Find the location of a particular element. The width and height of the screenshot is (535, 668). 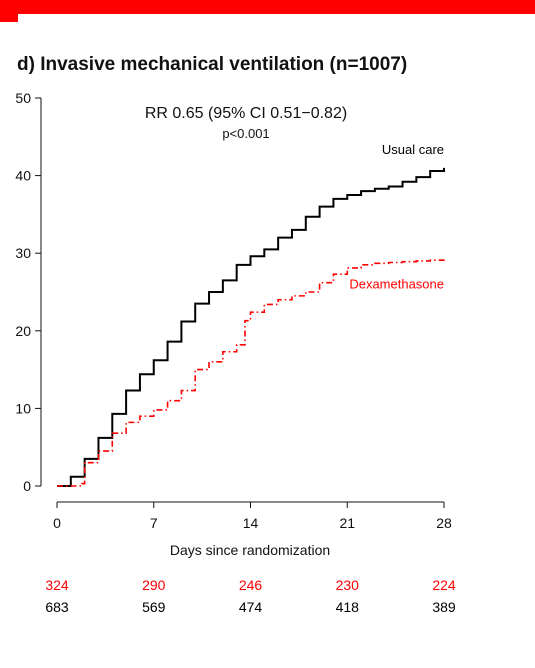

x-tick-label: 28 is located at coordinates (444, 523).